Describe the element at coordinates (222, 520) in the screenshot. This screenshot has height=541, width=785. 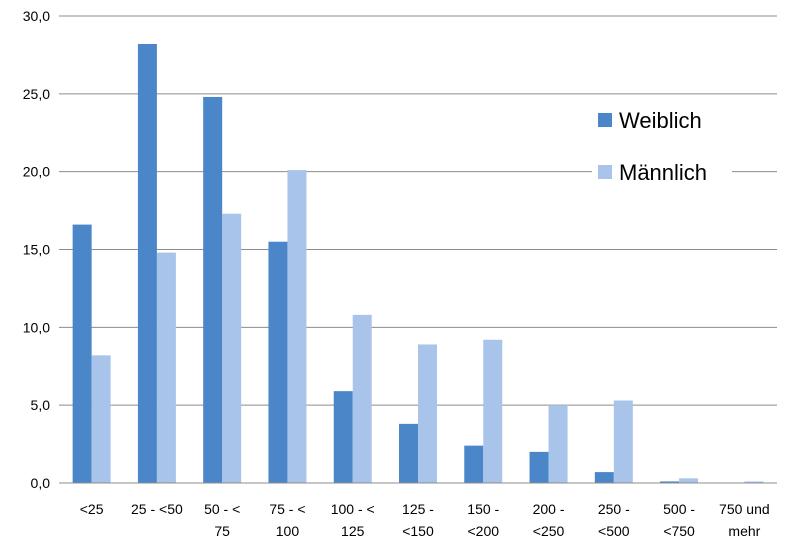
I see `x-tick-label: 50 - <75` at that location.